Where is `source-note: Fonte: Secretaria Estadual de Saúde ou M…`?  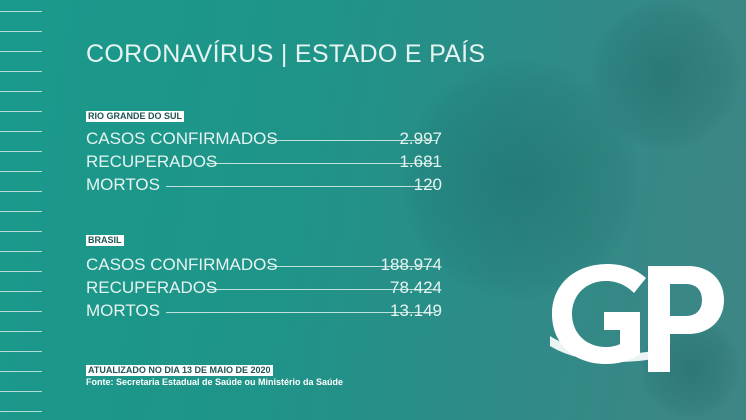
source-note: Fonte: Secretaria Estadual de Saúde ou M… is located at coordinates (215, 382).